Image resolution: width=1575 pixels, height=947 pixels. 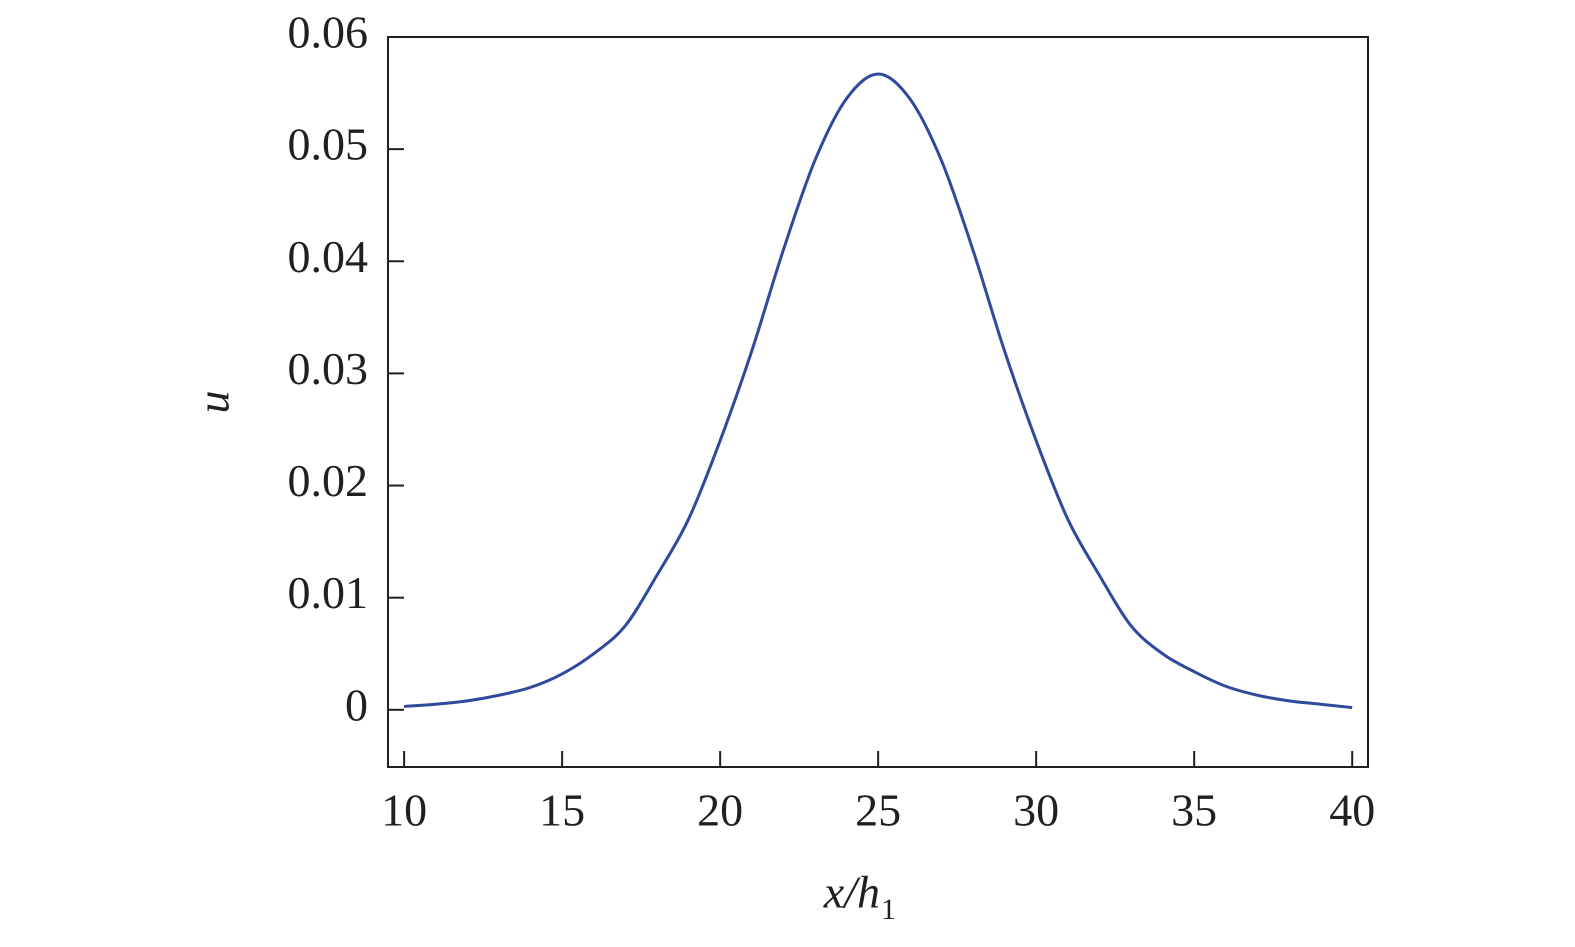 I want to click on y-tick-label: 0.04, so click(x=328, y=256).